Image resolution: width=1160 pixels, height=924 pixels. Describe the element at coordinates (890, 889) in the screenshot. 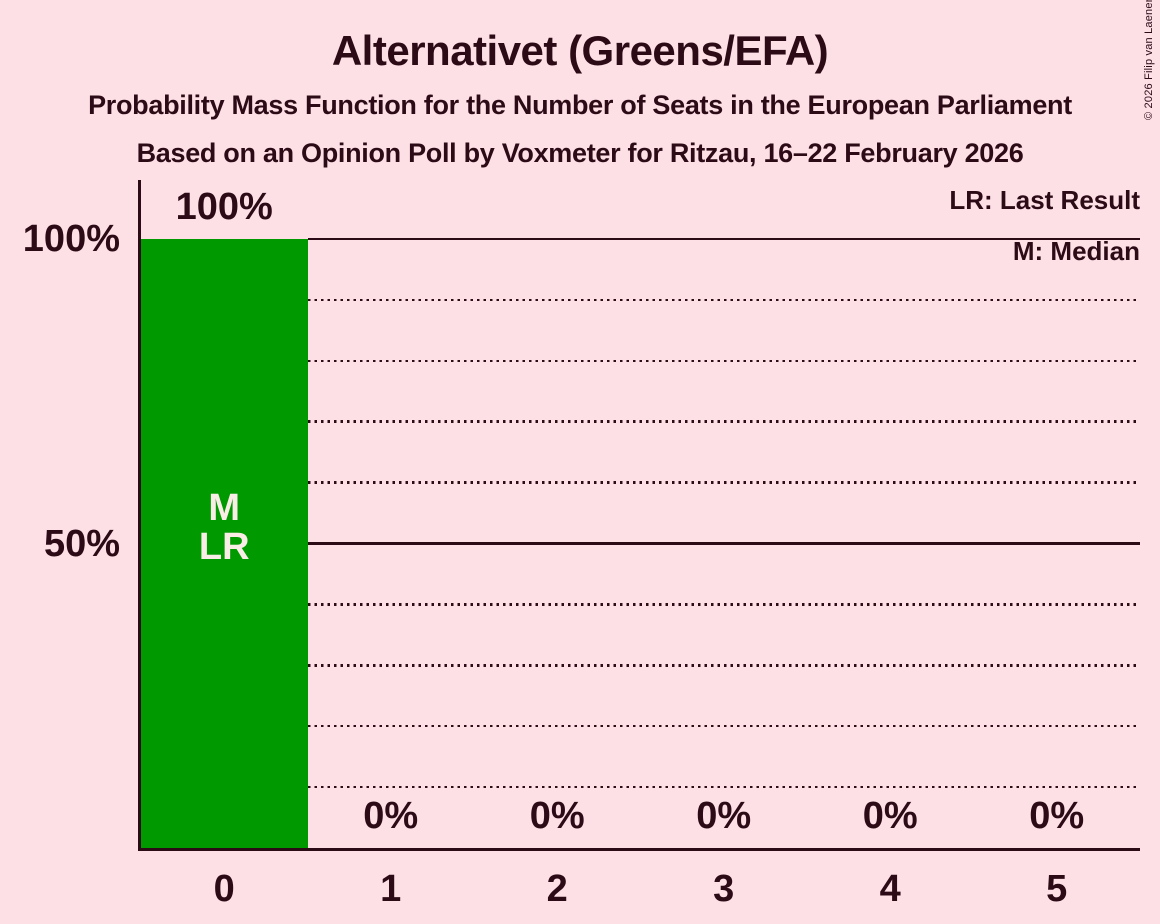

I see `x-tick-label-4: 4` at that location.